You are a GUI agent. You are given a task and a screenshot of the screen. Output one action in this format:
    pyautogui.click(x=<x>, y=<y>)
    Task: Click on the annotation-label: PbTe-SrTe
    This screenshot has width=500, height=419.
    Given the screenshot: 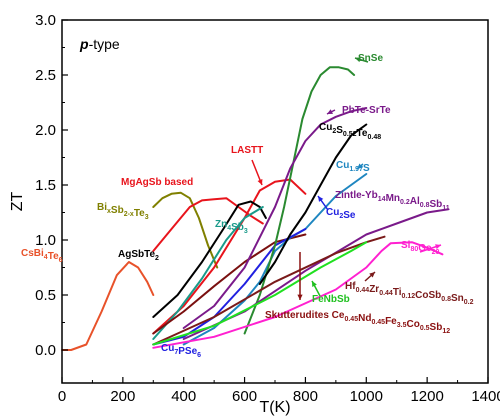 What is the action you would take?
    pyautogui.click(x=366, y=110)
    